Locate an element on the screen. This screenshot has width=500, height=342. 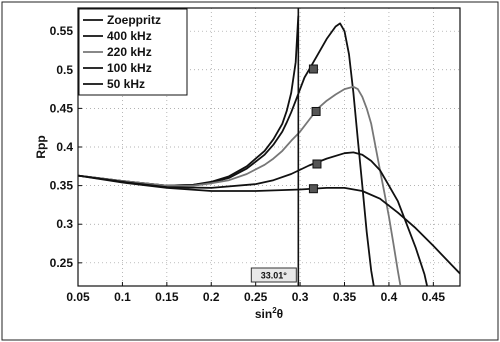
y-axis-label: Rpp is located at coordinates (41, 146).